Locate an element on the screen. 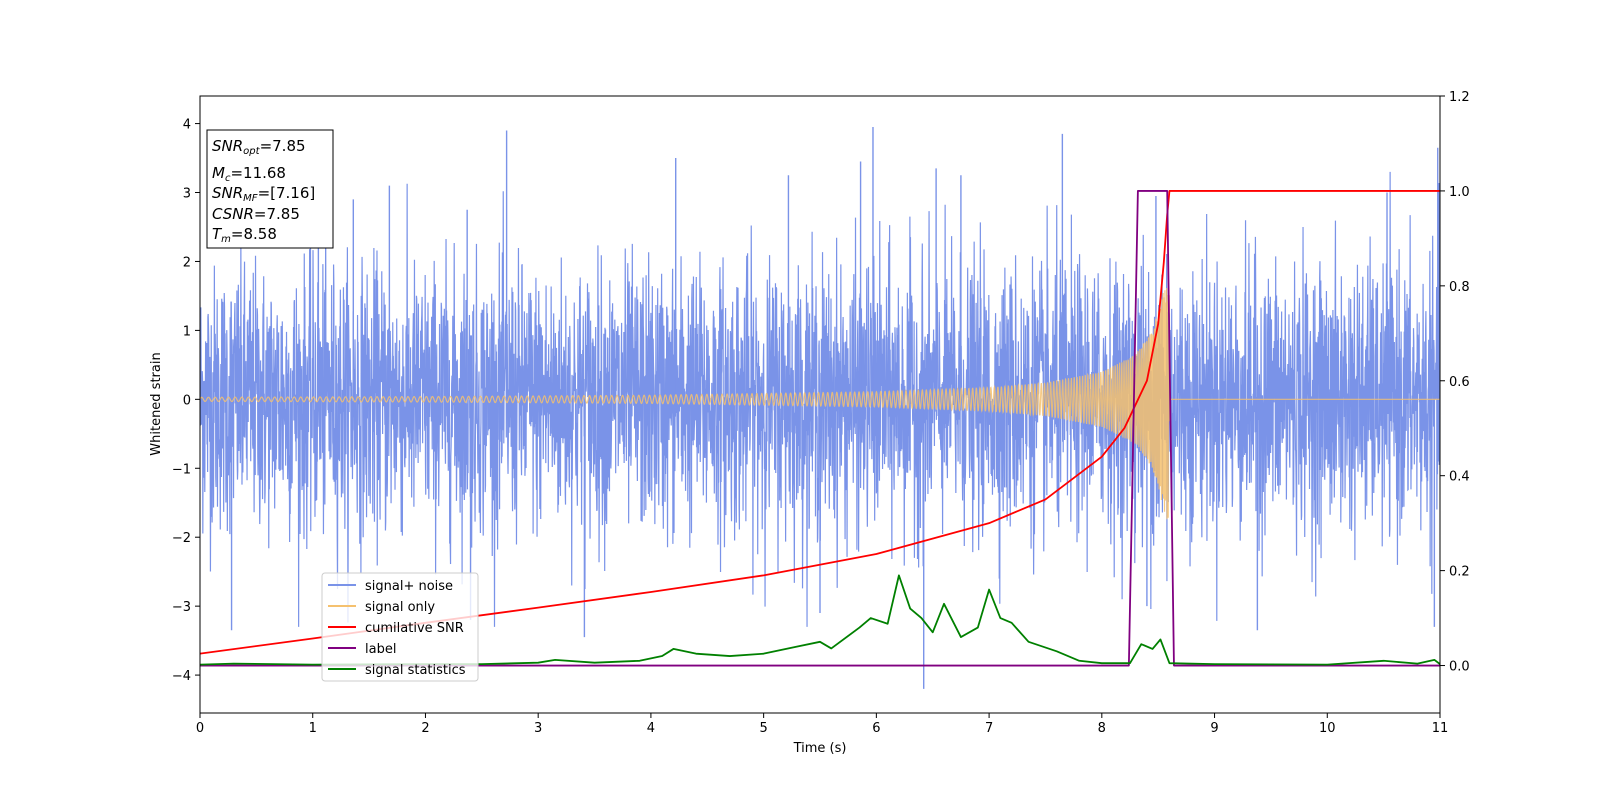 The height and width of the screenshot is (800, 1600). y-right-tick-label: 0.0 is located at coordinates (1459, 667).